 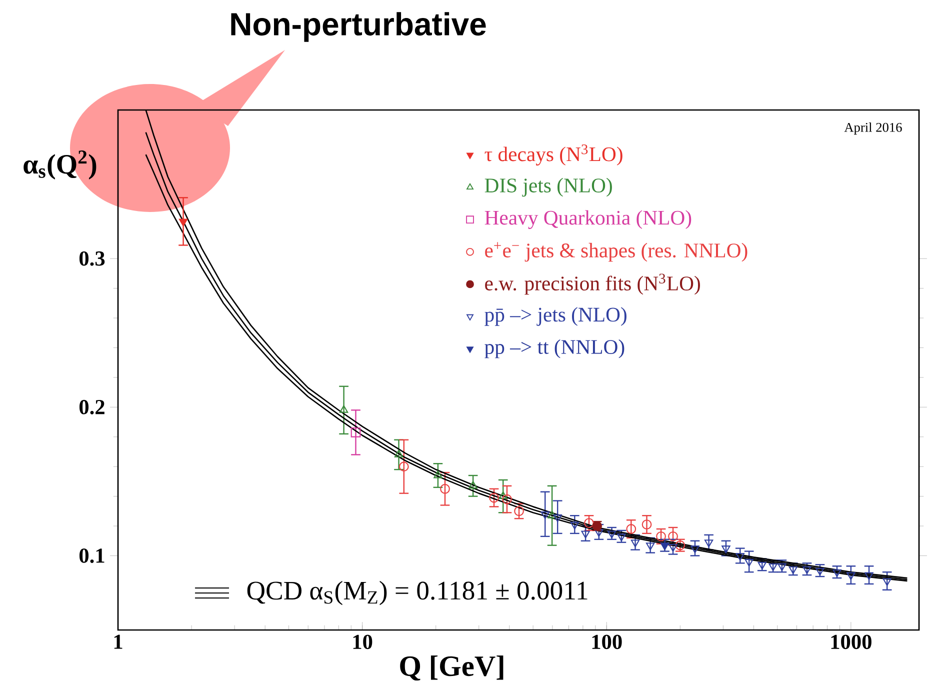 I want to click on x-tick-label: 1, so click(x=118, y=641).